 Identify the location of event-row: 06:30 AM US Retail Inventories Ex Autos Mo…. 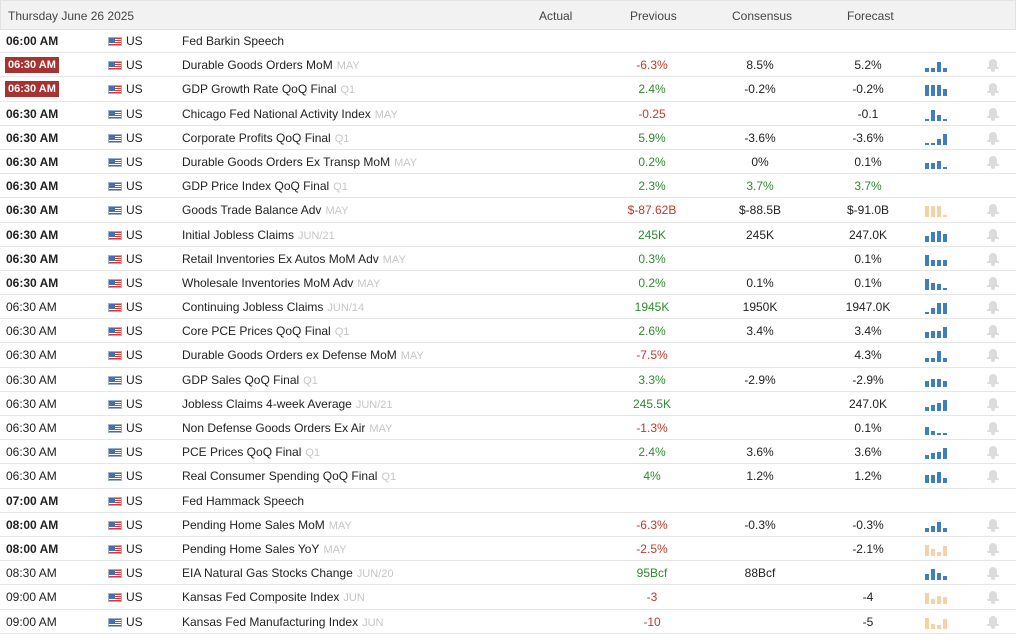
(508, 259).